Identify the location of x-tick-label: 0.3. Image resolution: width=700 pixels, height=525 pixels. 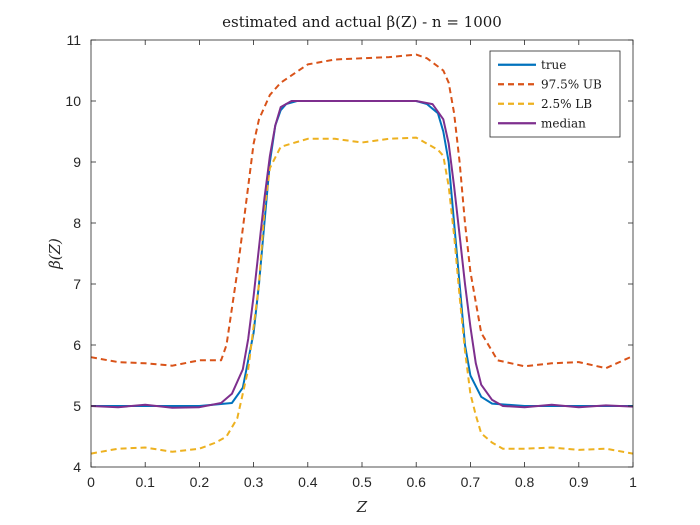
(254, 482).